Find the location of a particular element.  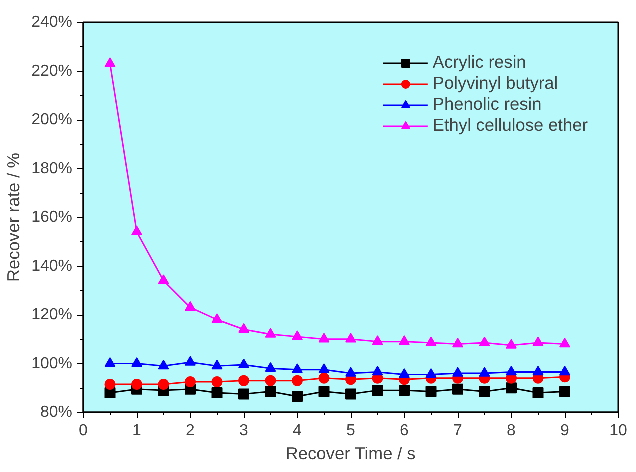

y-tick-label: 200% is located at coordinates (52, 120).